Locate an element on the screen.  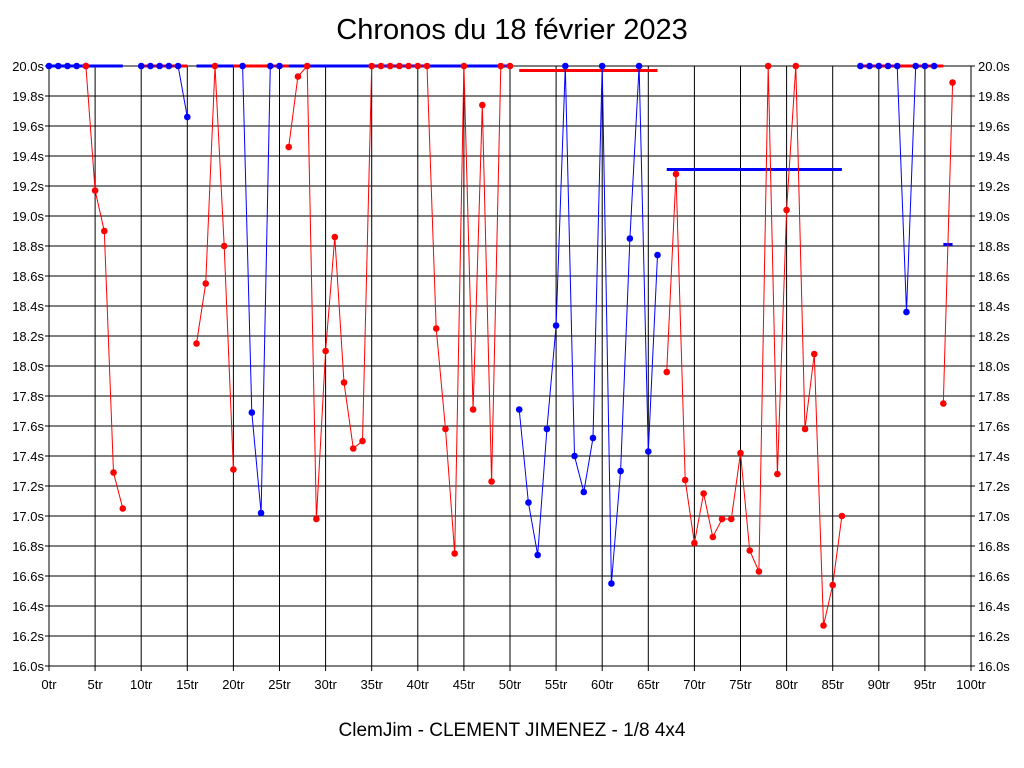
y-tick-label-right: 20.0s is located at coordinates (994, 66).